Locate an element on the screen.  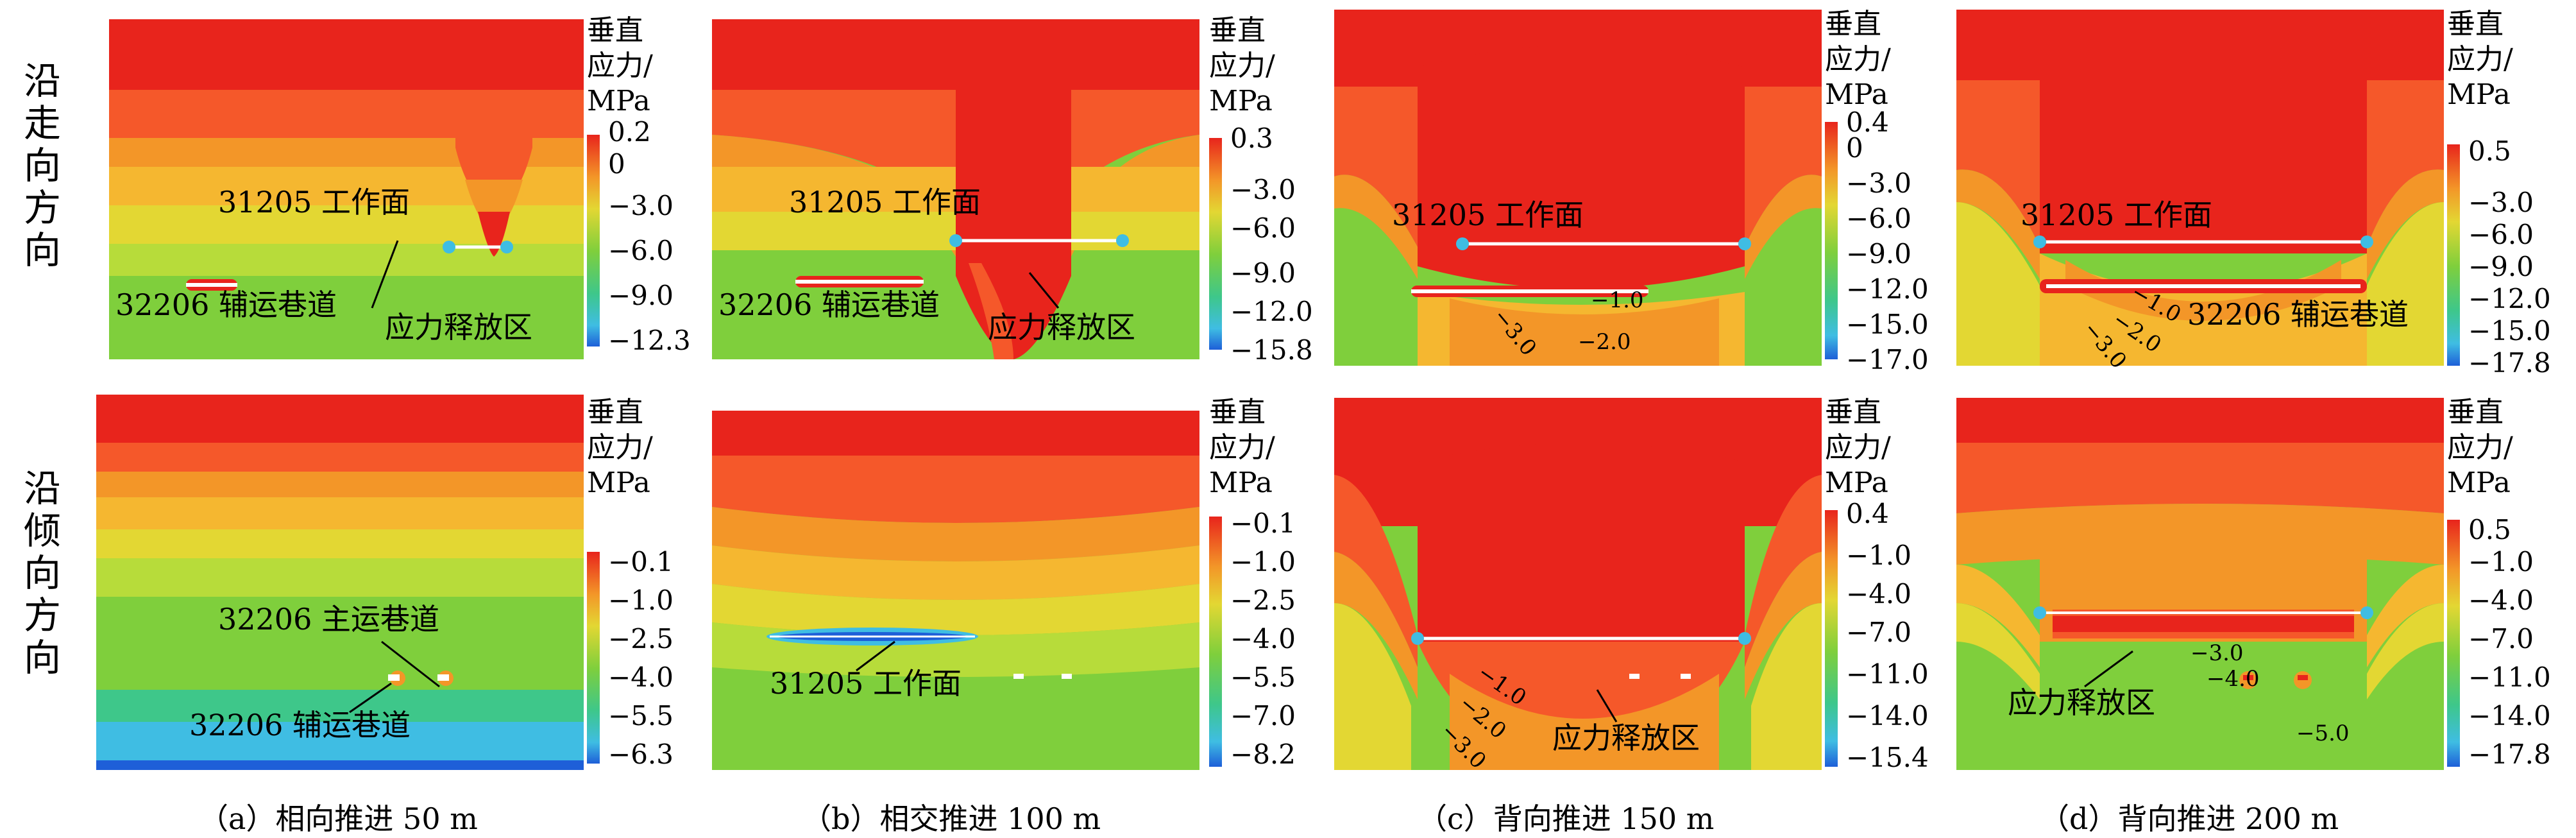
tick-c-bottom-2: −4.0 is located at coordinates (1878, 594).